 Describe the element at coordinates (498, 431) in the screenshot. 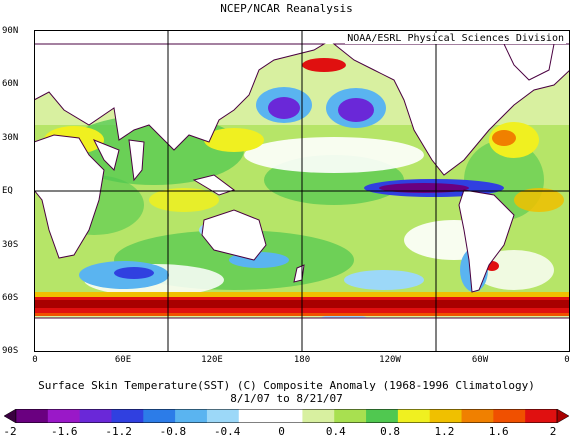

I see `colorbar-tick-label: 1.6` at that location.